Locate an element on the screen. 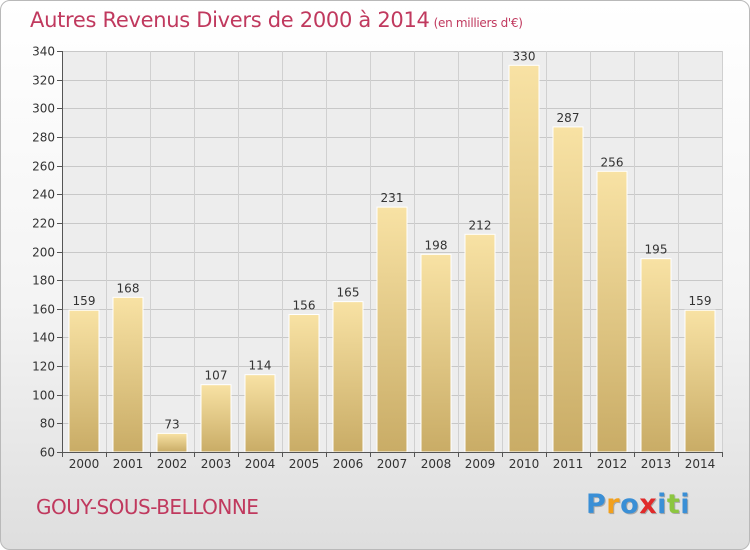 The image size is (750, 550). town-name: GOUY-SOUS-BELLONNE is located at coordinates (147, 507).